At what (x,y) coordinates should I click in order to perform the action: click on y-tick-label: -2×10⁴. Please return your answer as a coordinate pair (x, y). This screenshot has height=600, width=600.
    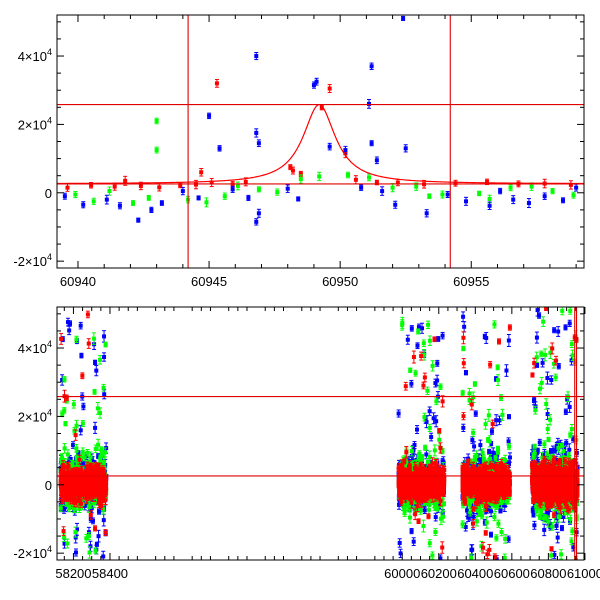
    Looking at the image, I should click on (32, 260).